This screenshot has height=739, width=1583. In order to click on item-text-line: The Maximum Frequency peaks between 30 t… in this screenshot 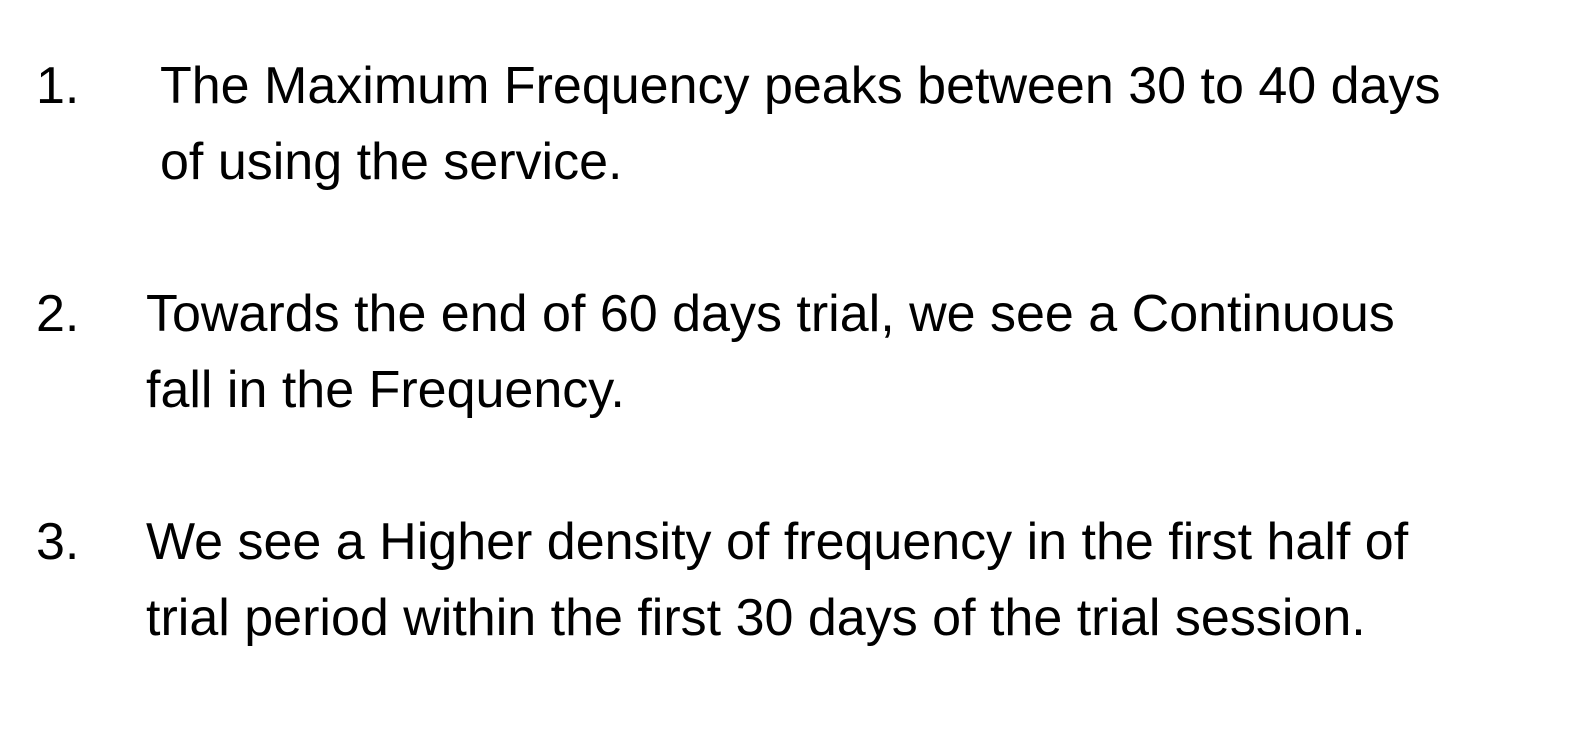, I will do `click(800, 86)`.